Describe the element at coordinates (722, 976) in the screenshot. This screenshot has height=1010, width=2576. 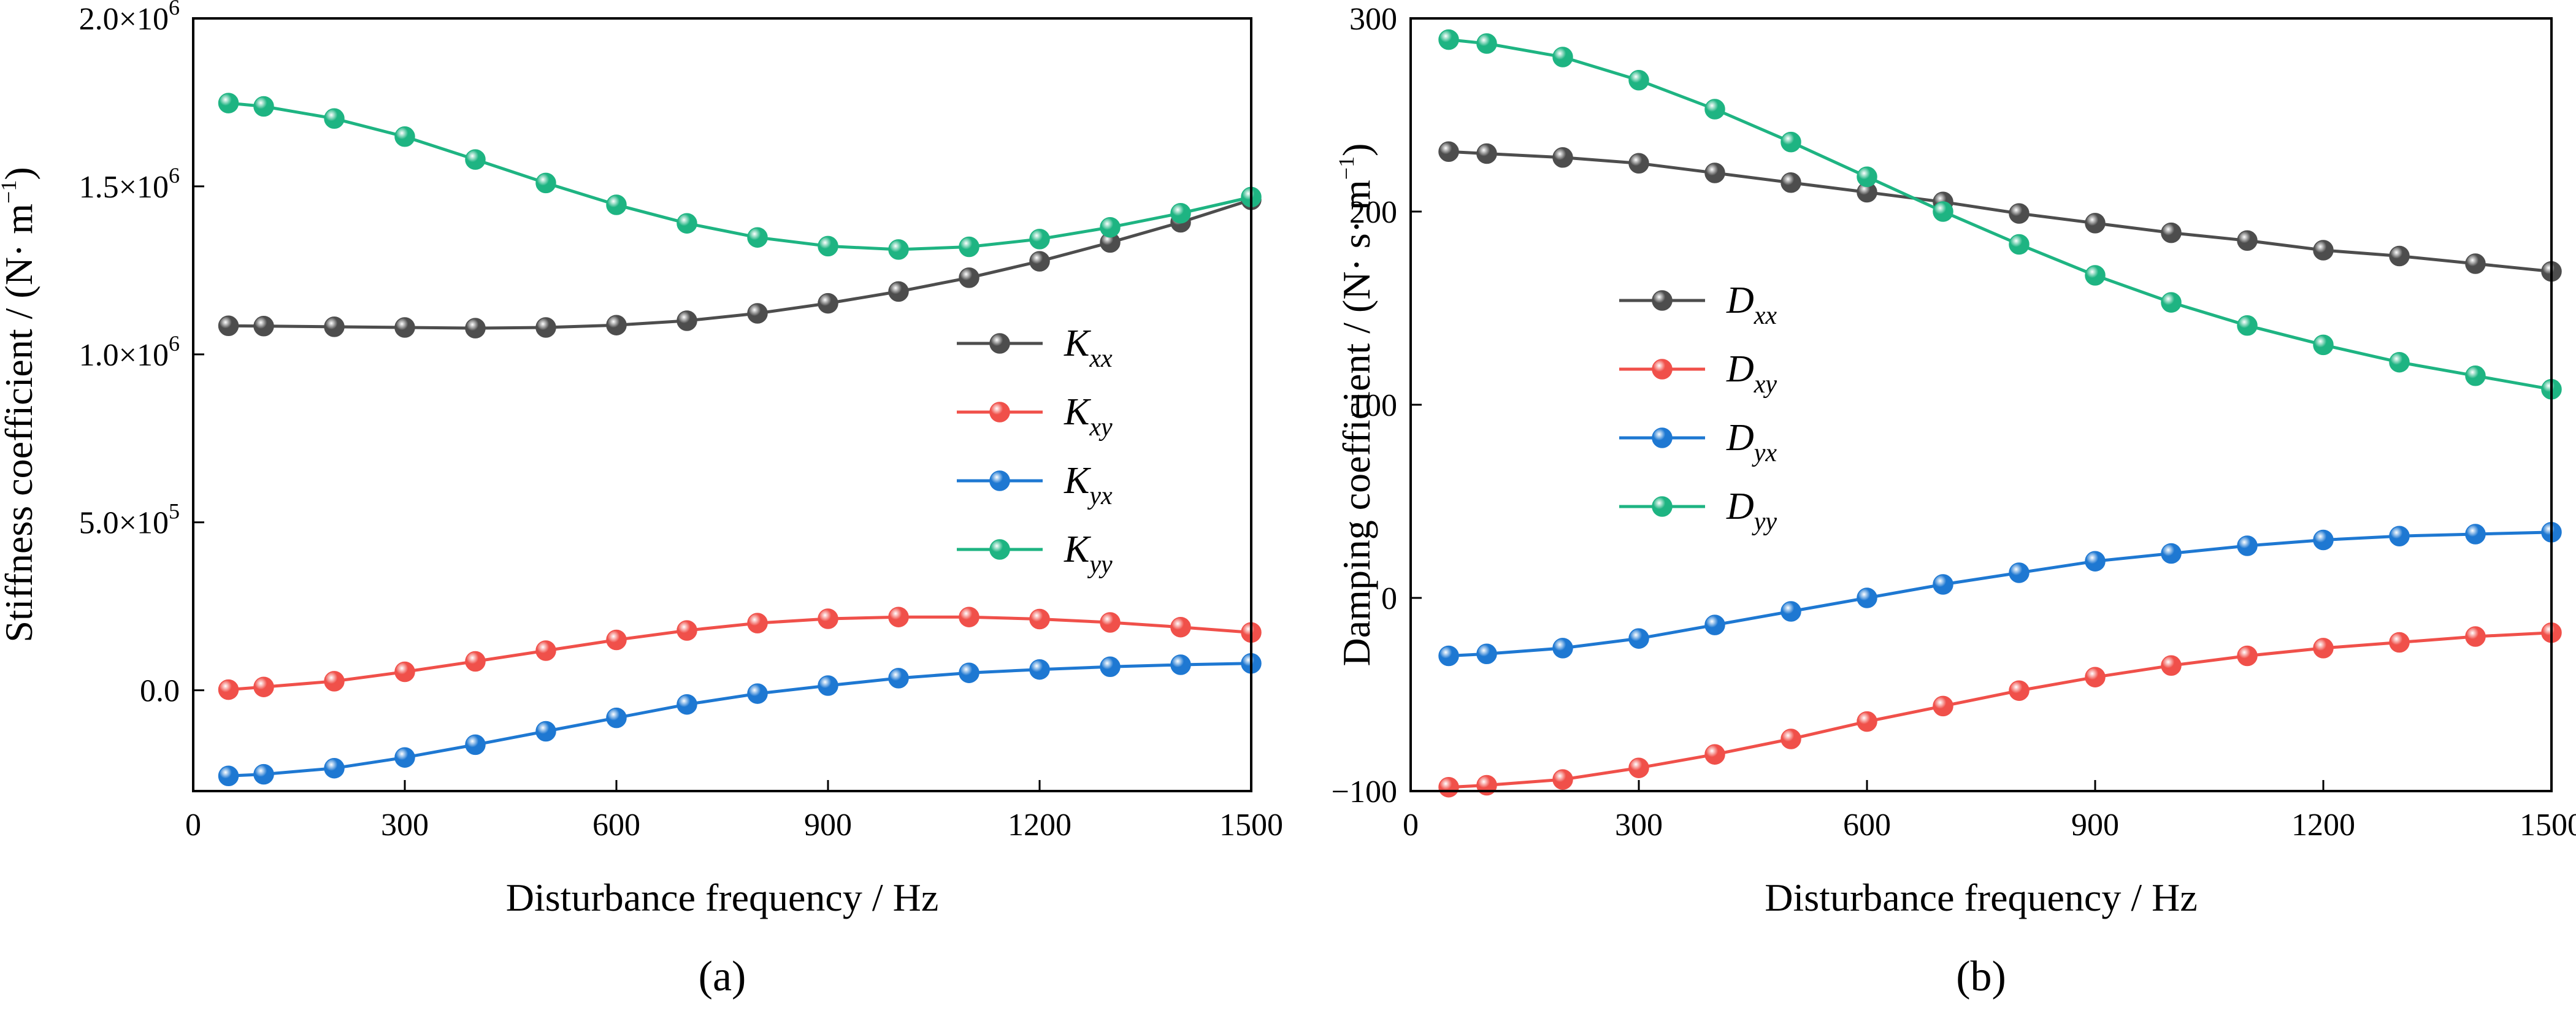
I see `panel-label: (a)` at that location.